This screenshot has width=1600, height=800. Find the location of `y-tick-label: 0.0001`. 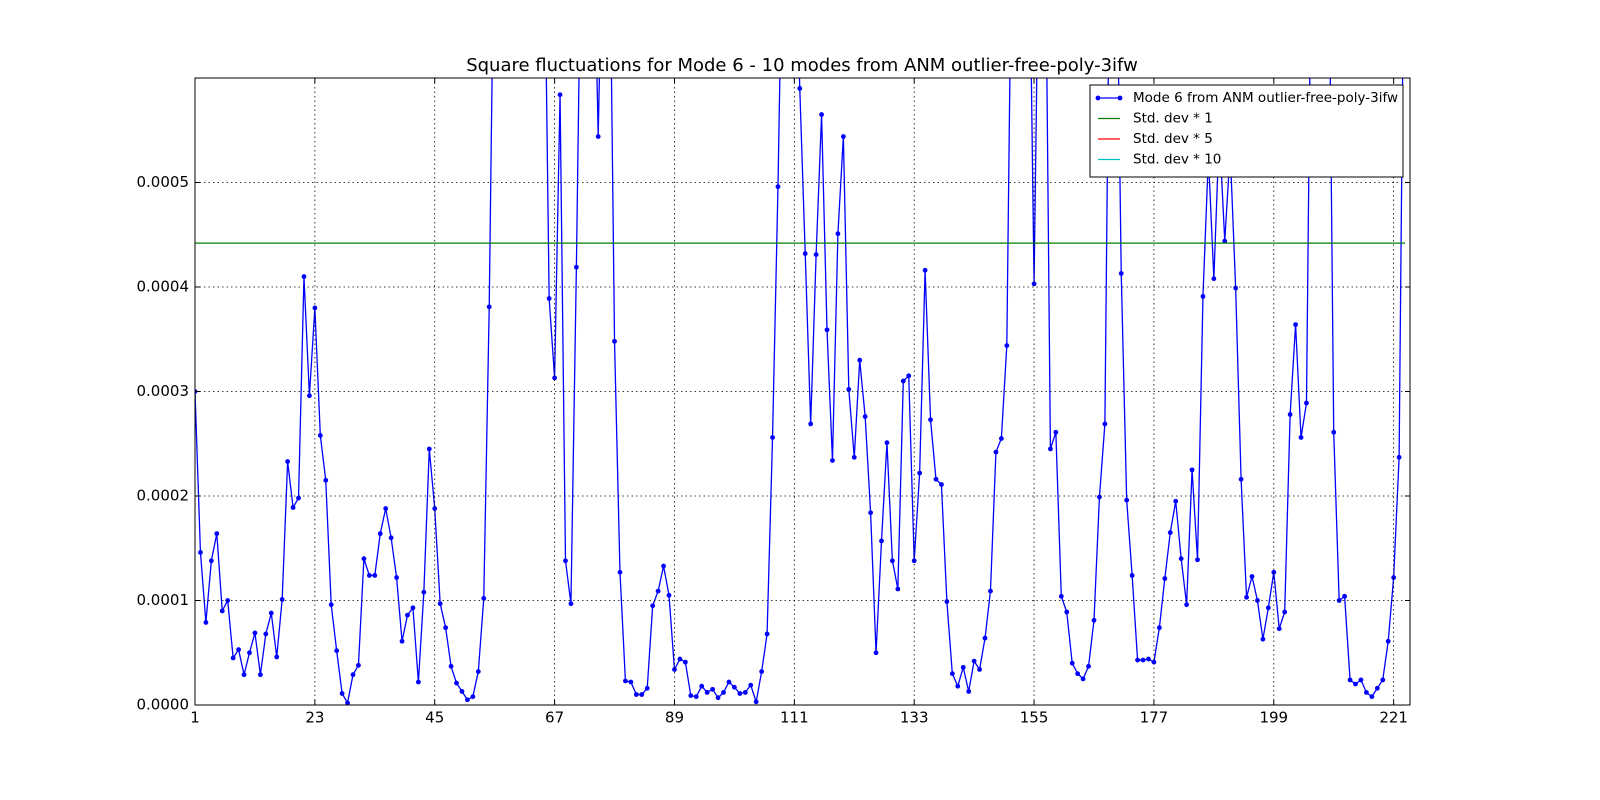

y-tick-label: 0.0001 is located at coordinates (163, 600).